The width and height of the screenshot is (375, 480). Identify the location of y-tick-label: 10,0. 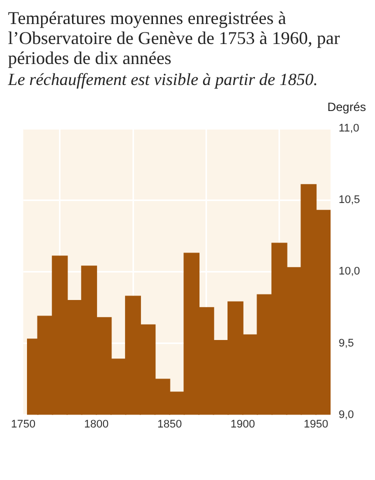
(349, 272).